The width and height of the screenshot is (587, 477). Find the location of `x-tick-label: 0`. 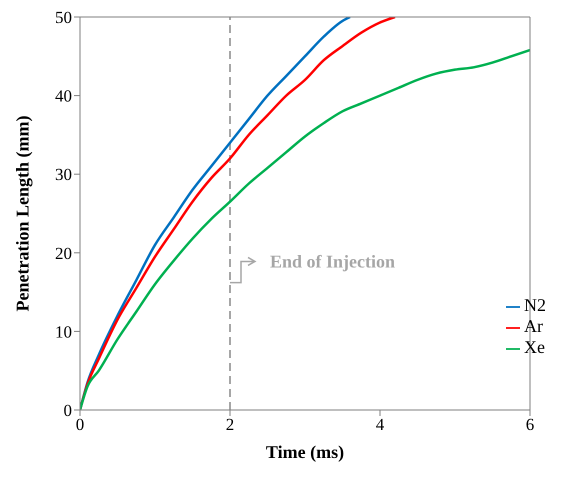

x-tick-label: 0 is located at coordinates (80, 424).